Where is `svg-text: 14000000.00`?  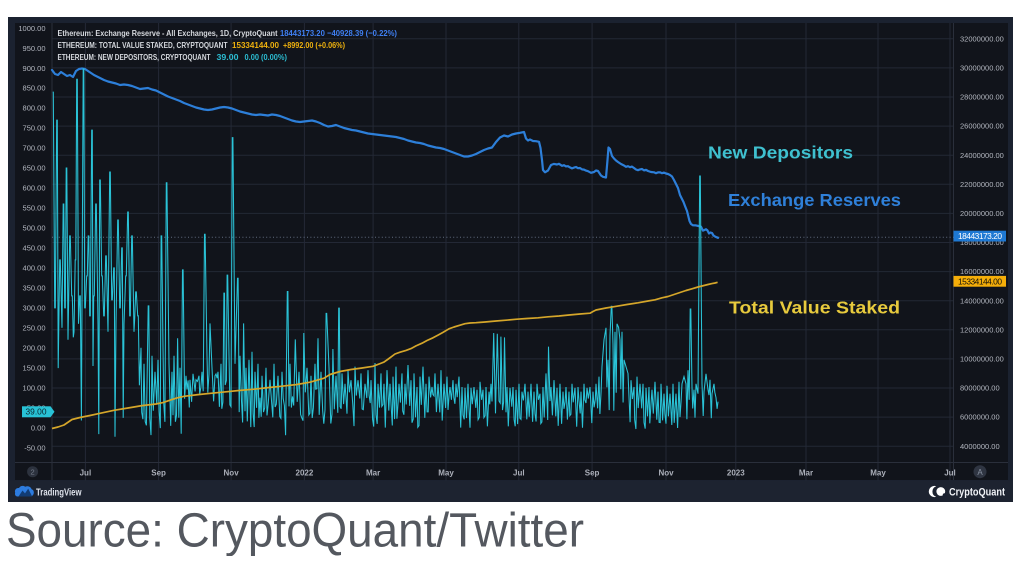 svg-text: 14000000.00 is located at coordinates (982, 300).